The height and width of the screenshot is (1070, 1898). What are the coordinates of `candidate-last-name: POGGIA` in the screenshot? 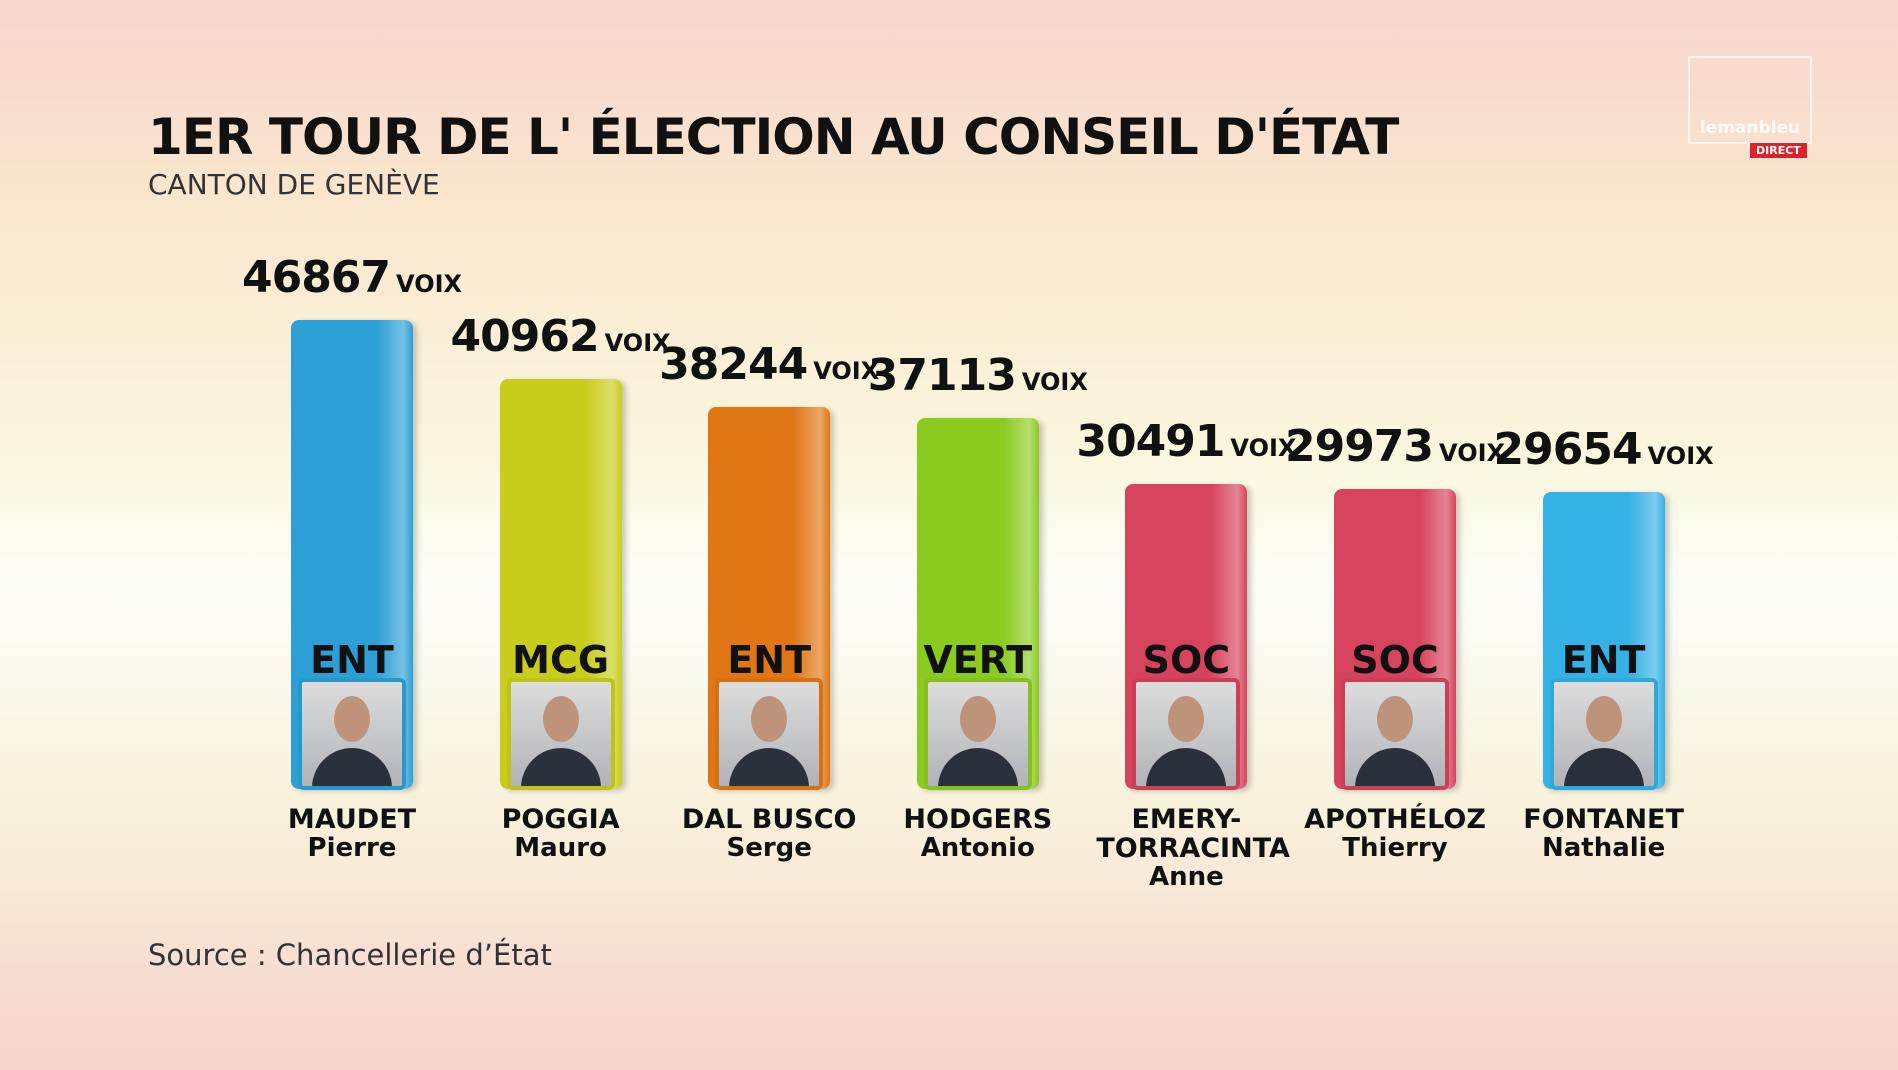 It's located at (560, 819).